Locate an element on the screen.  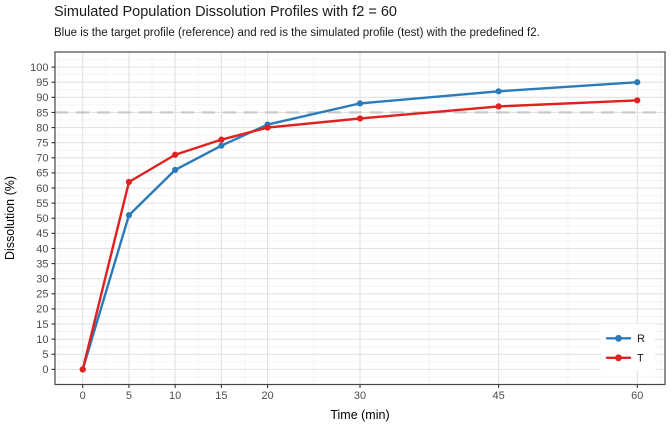
x-tick-label: 60 is located at coordinates (637, 396).